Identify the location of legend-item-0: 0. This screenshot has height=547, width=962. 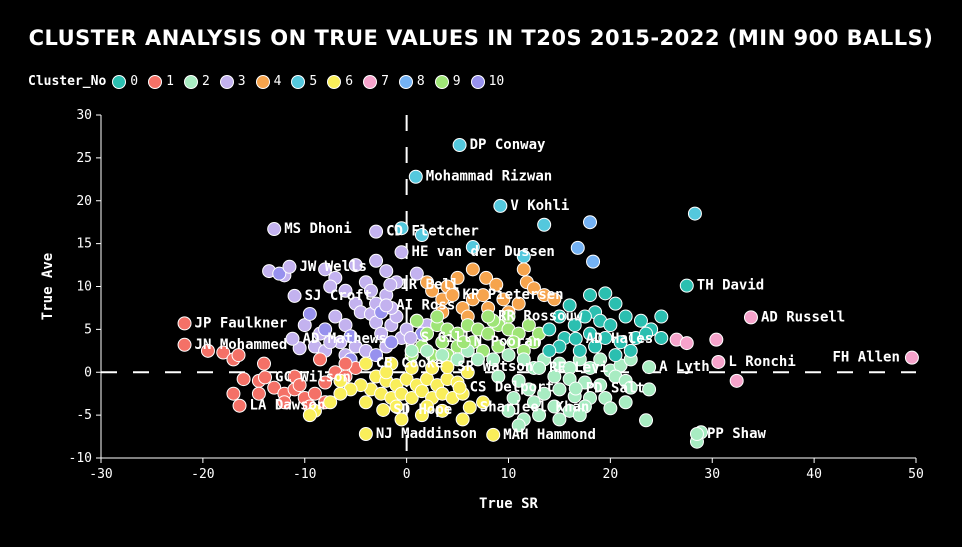
(125, 81).